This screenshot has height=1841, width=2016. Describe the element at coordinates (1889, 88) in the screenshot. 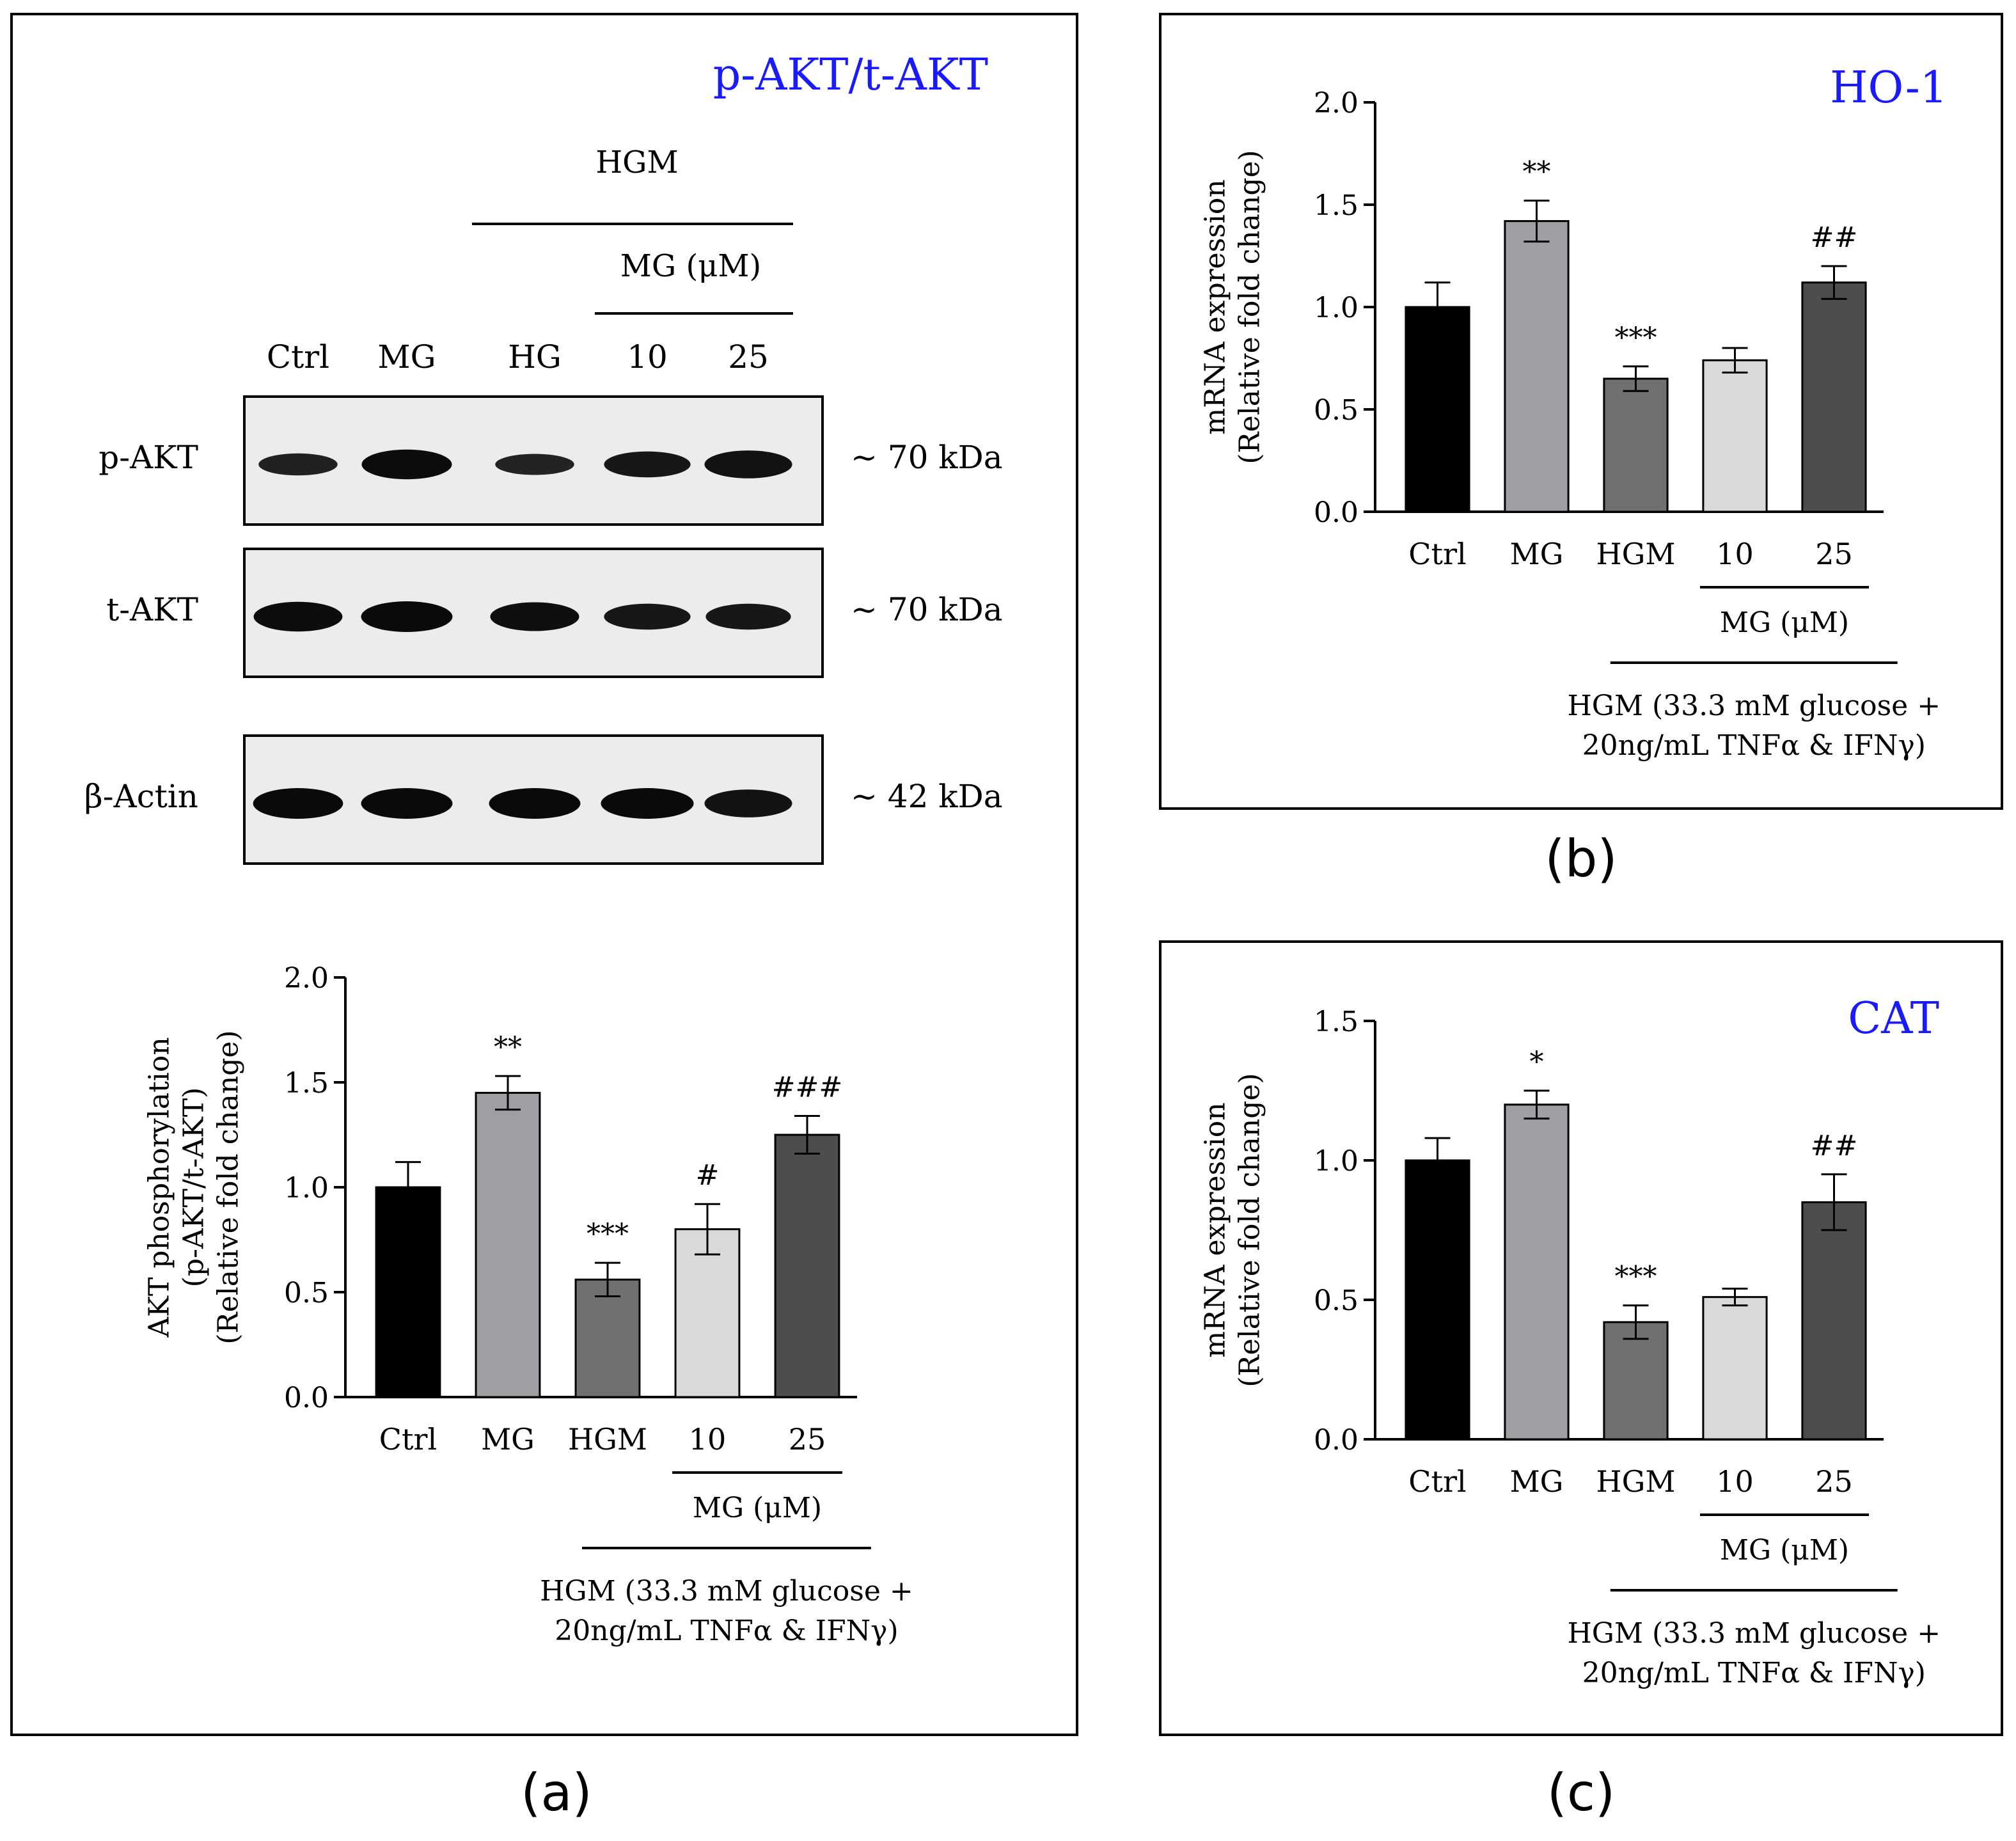

I see `panel-b-title: HO-1` at that location.